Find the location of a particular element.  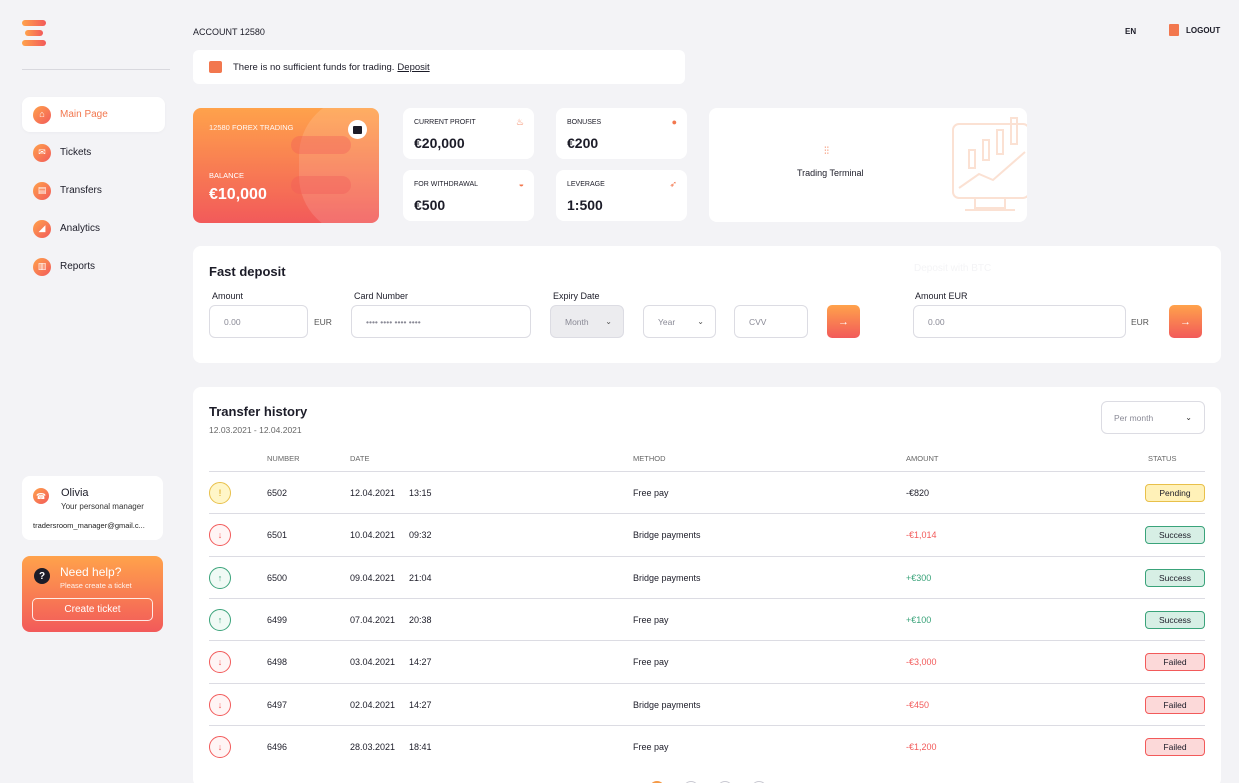

transfer-time: 14:27 is located at coordinates (420, 704).